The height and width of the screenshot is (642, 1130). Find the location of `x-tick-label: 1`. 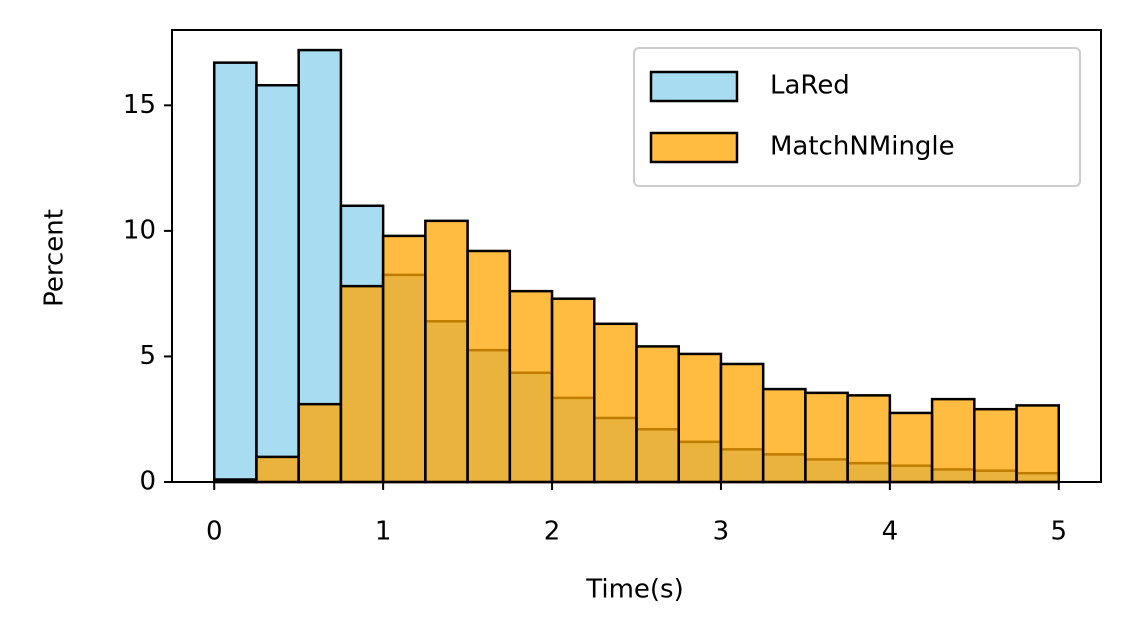

x-tick-label: 1 is located at coordinates (383, 532).